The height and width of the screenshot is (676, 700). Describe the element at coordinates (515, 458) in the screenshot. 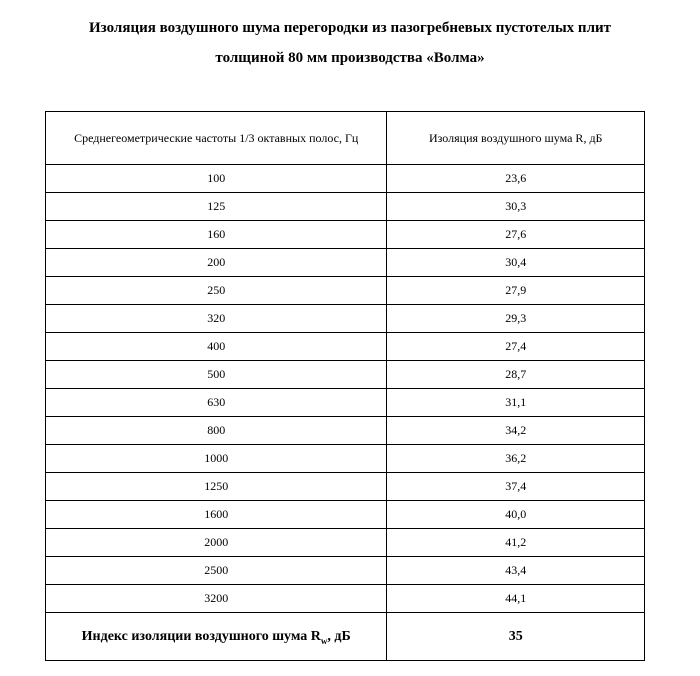

I see `insulation-cell: 36,2` at that location.